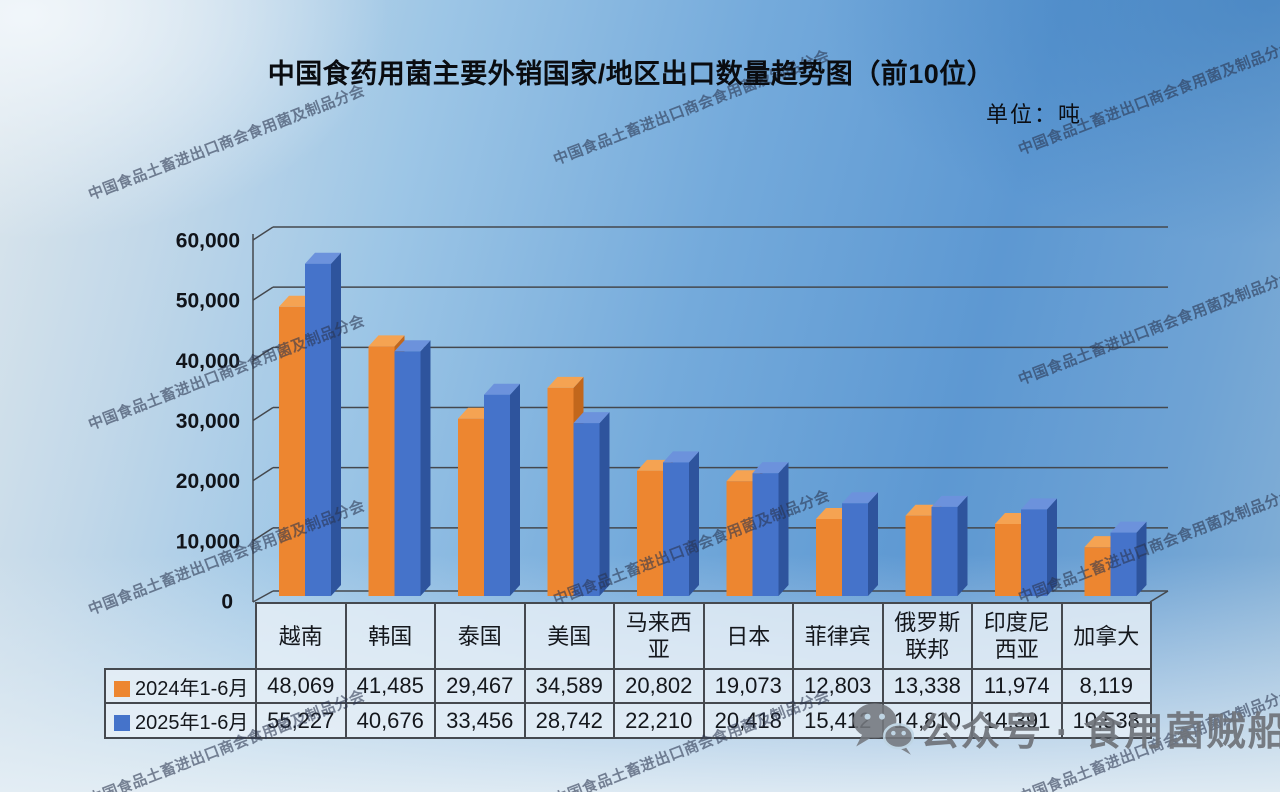 The image size is (1280, 792). I want to click on value-cell-s1-c9: 10,538, so click(1106, 720).